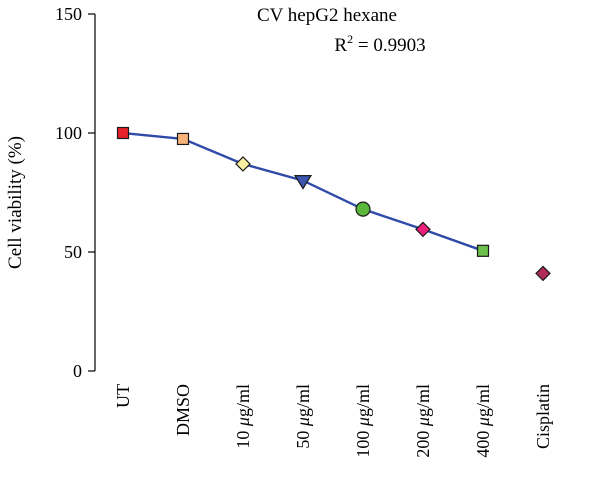 The width and height of the screenshot is (600, 492). What do you see at coordinates (183, 410) in the screenshot?
I see `x-tick-label: DMSO` at bounding box center [183, 410].